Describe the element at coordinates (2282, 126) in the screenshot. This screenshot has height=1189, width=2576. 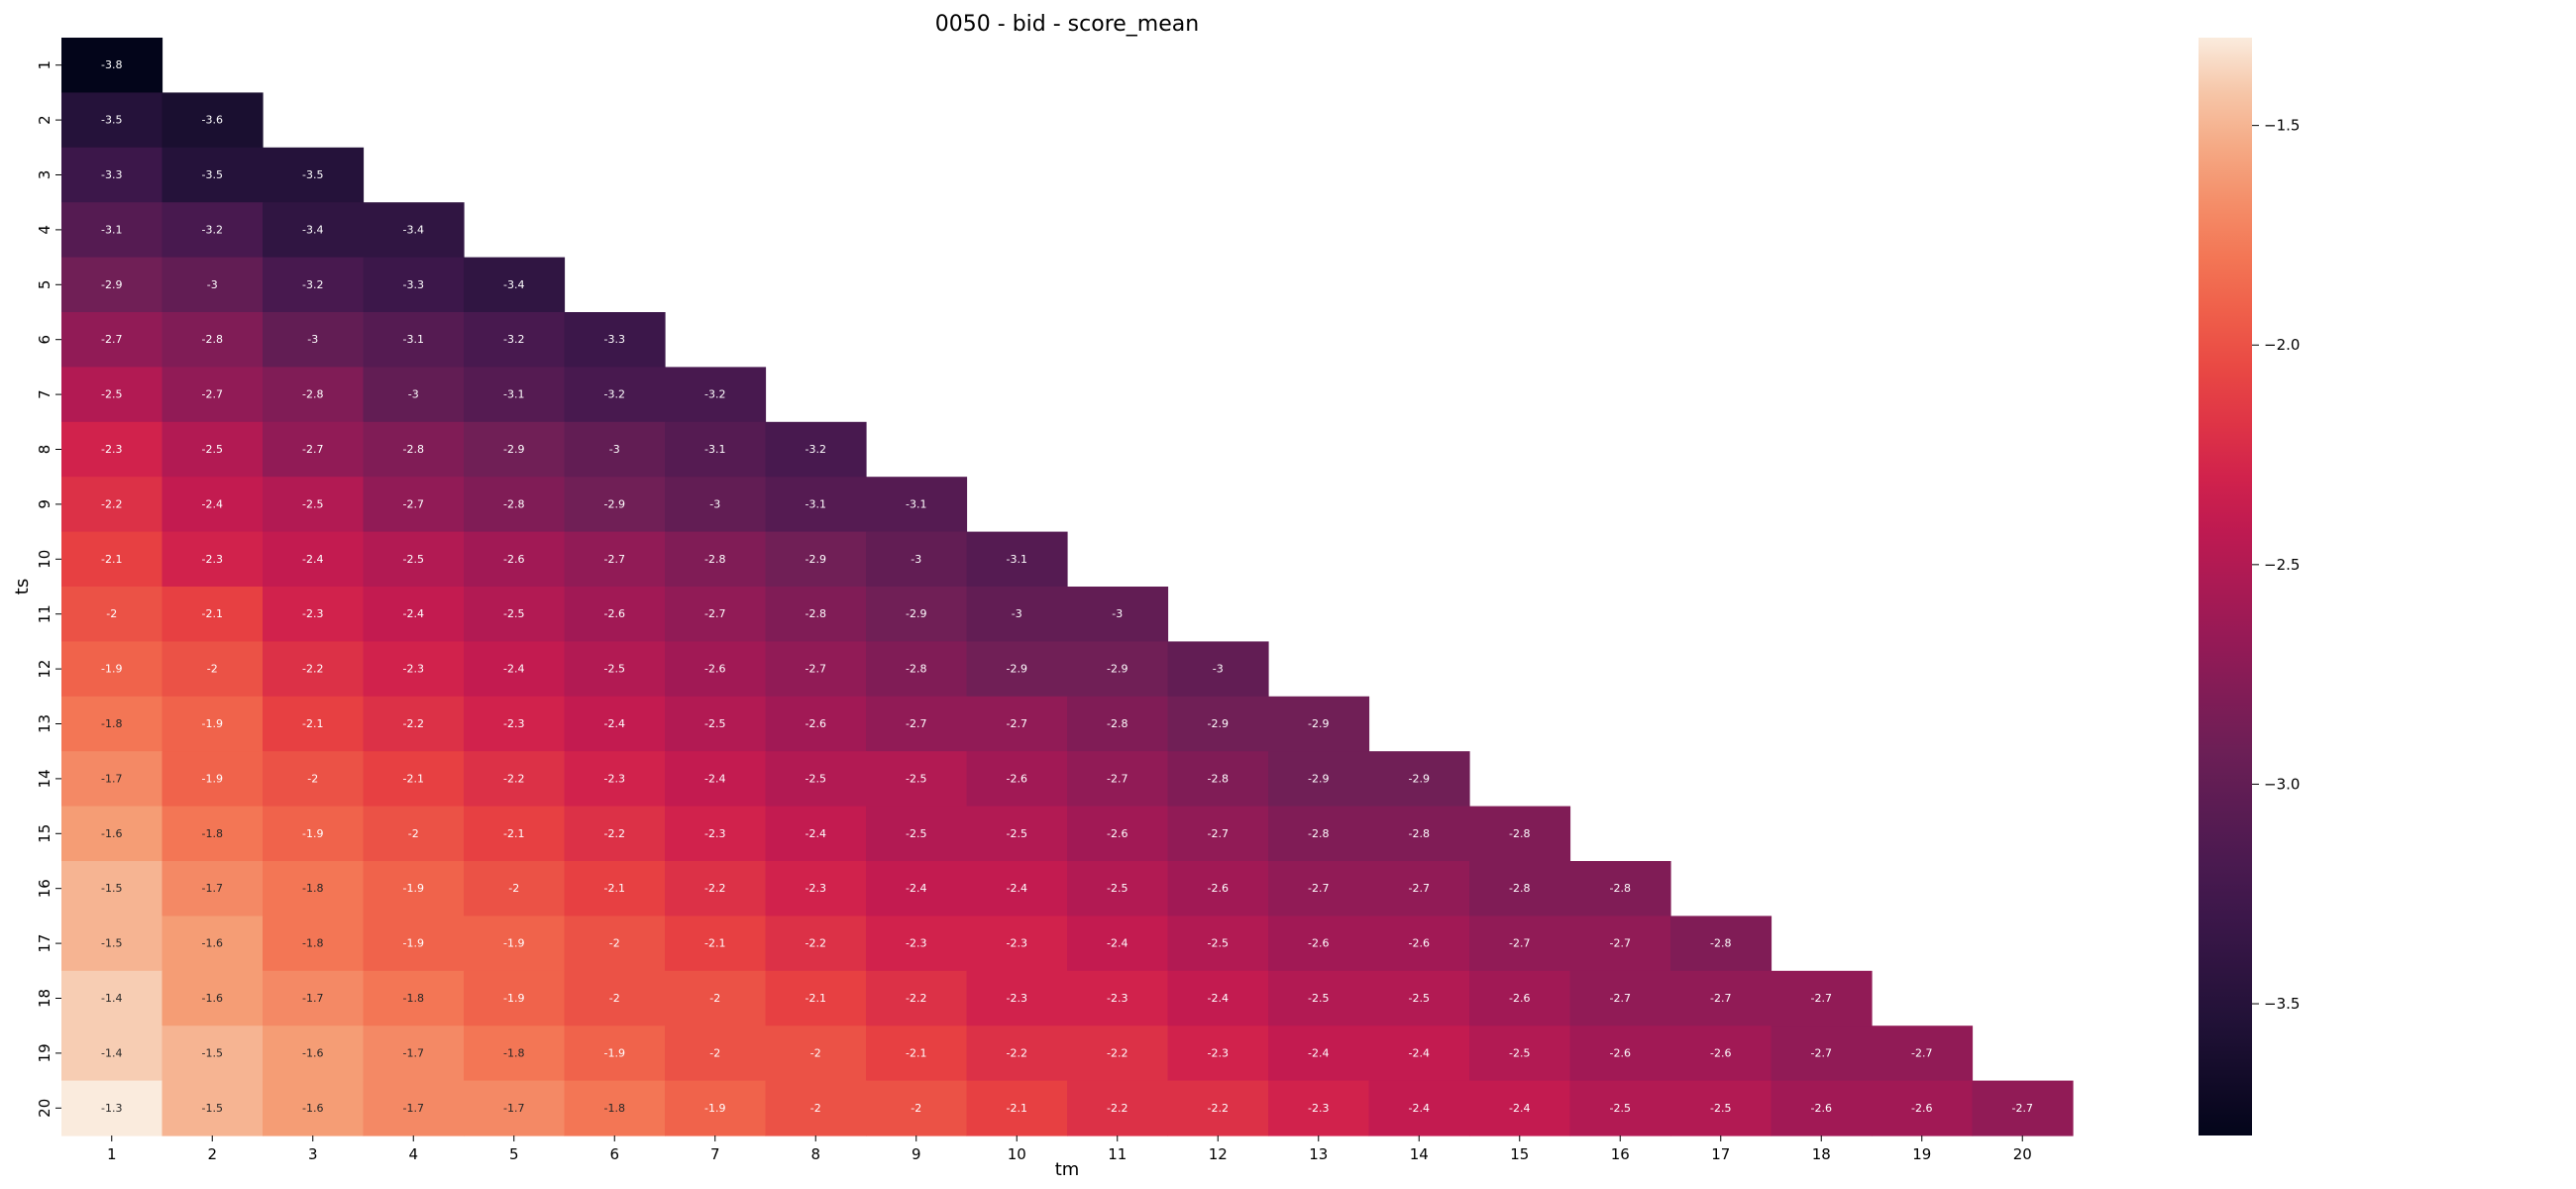
I see `colorbar-tick-label: −1.5` at that location.